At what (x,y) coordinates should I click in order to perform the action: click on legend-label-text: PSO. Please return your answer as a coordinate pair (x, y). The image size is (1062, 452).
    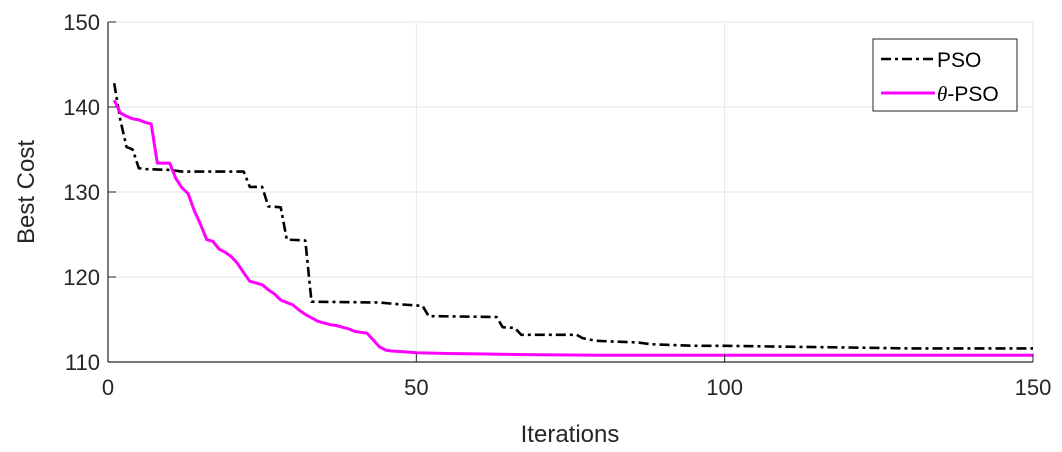
    Looking at the image, I should click on (959, 60).